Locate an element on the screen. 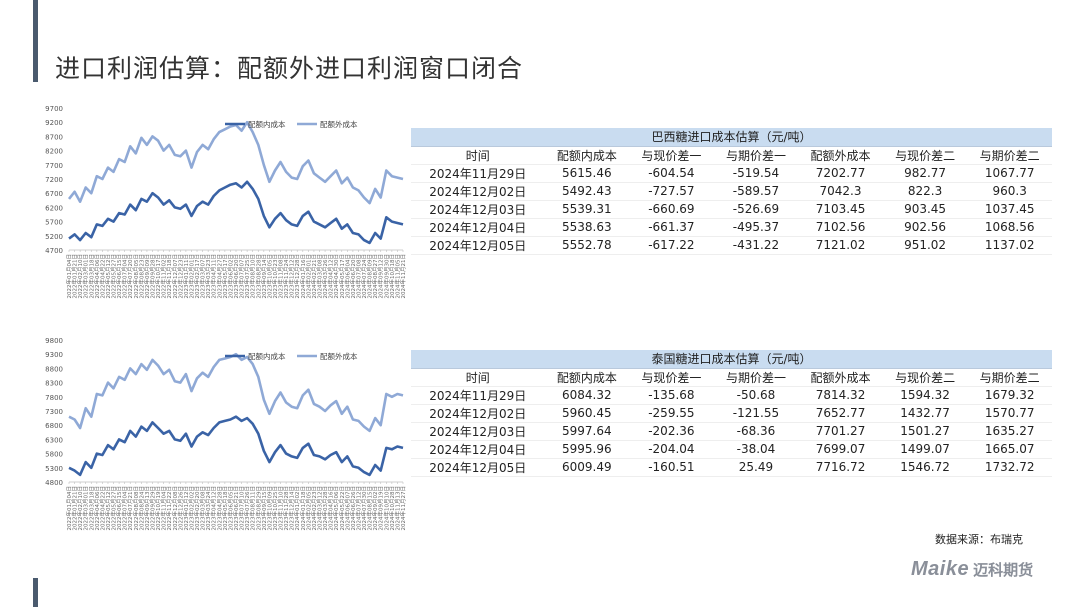 The height and width of the screenshot is (607, 1080). logo-name: 迈科期货 is located at coordinates (1003, 570).